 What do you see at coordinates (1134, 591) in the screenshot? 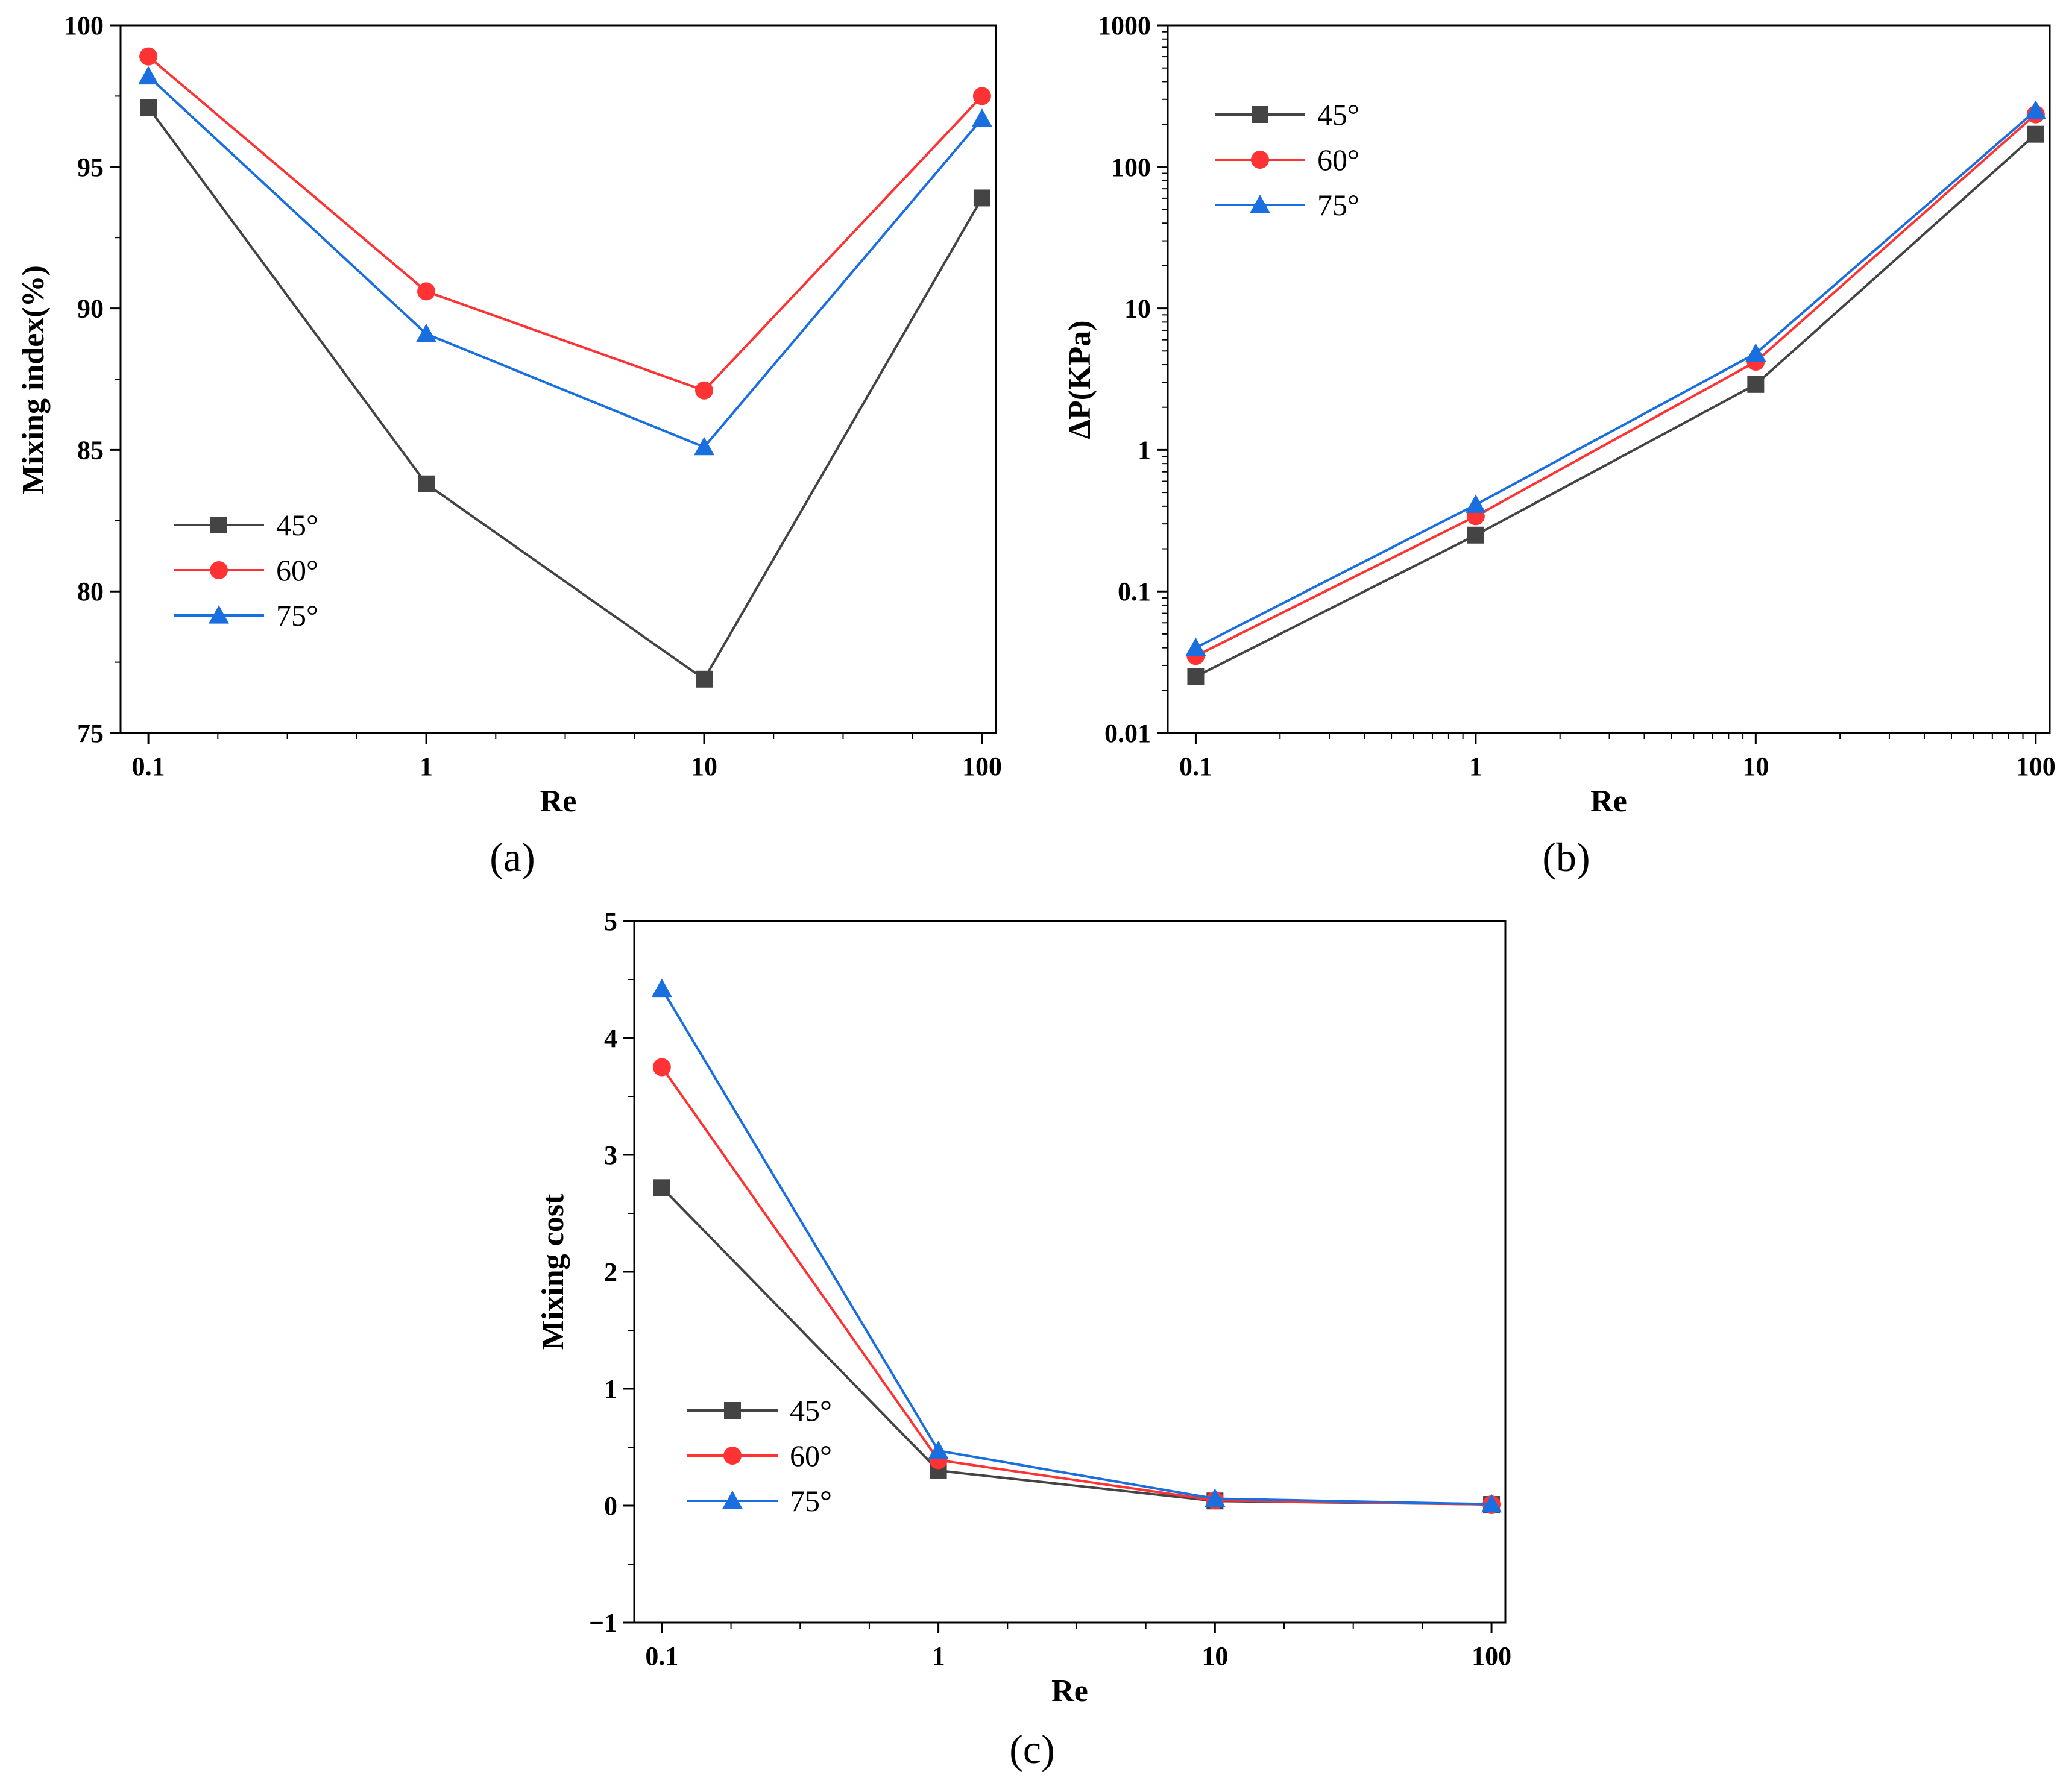
I see `y-tick-label: 0.1` at bounding box center [1134, 591].